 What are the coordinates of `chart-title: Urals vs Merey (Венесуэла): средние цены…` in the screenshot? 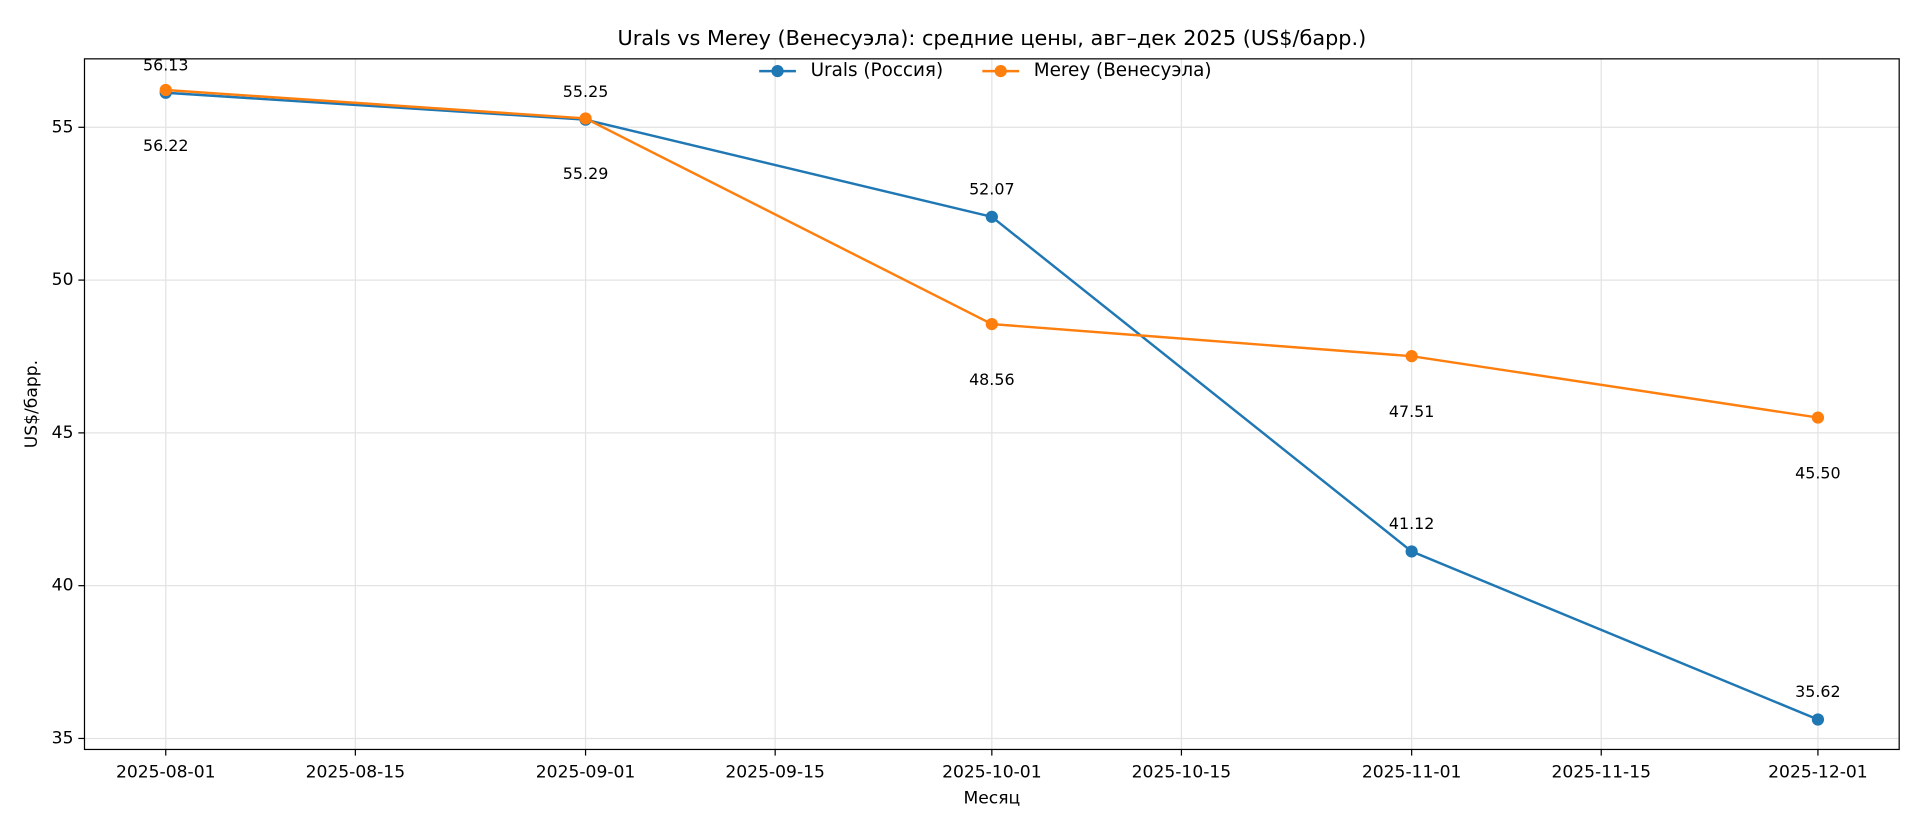 It's located at (991, 38).